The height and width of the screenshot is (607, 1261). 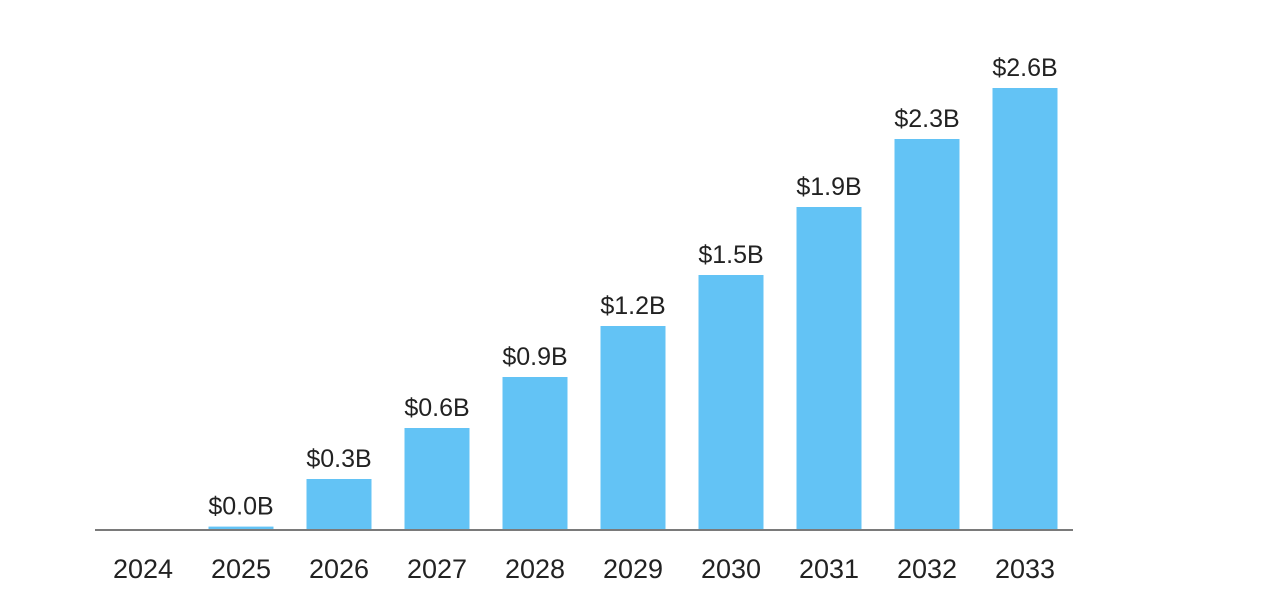 I want to click on data-label-2031: $1.9B, so click(x=828, y=187).